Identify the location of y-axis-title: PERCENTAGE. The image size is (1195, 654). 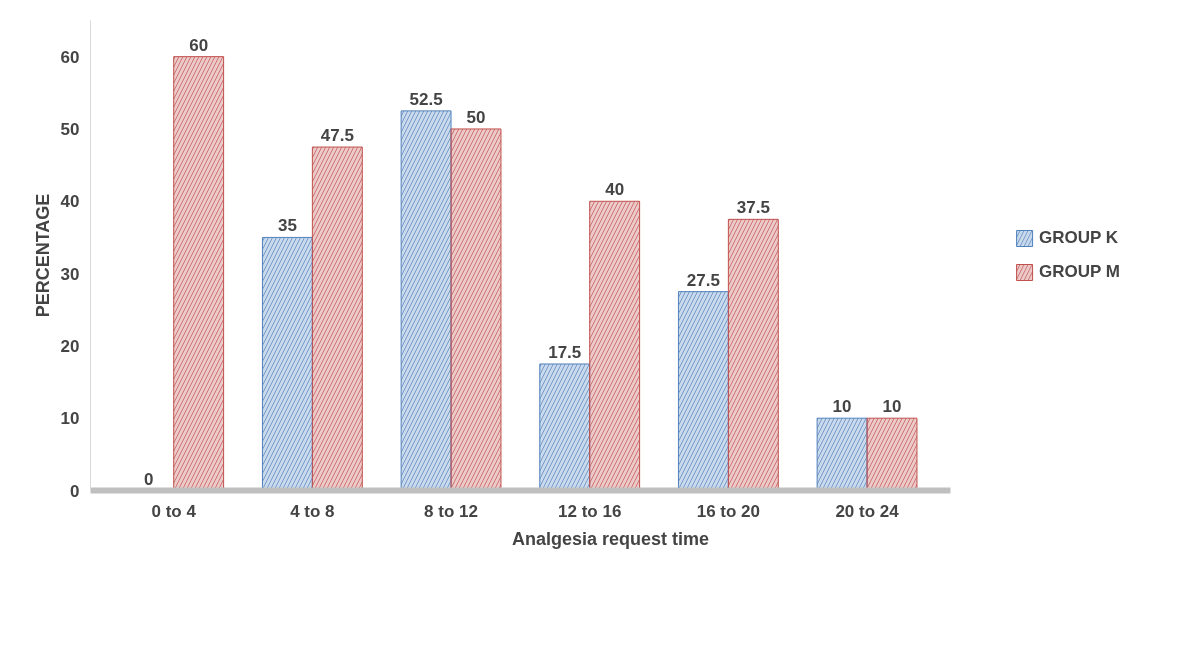
(42, 255).